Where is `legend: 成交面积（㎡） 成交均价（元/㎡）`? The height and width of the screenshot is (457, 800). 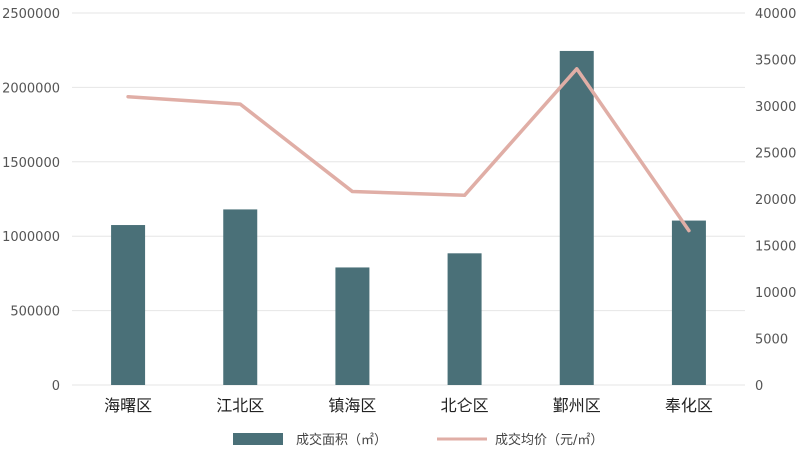
legend: 成交面积（㎡） 成交均价（元/㎡） is located at coordinates (418, 440).